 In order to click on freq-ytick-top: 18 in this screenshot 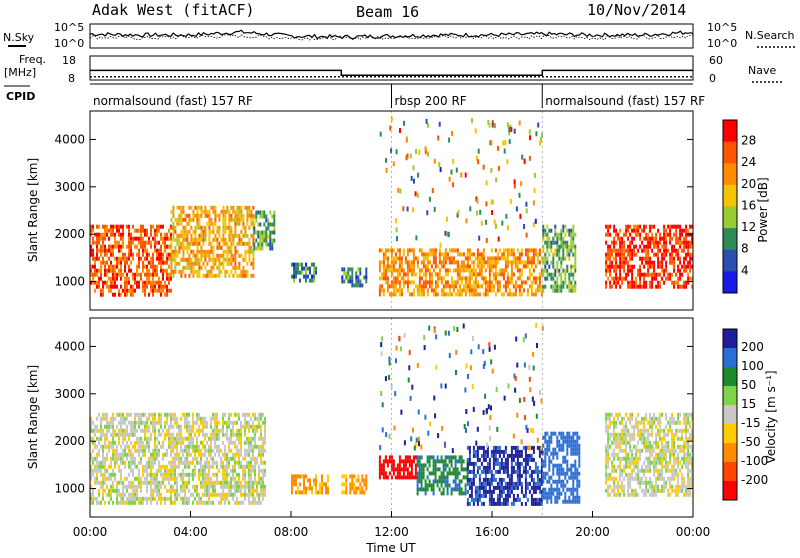, I will do `click(69, 60)`.